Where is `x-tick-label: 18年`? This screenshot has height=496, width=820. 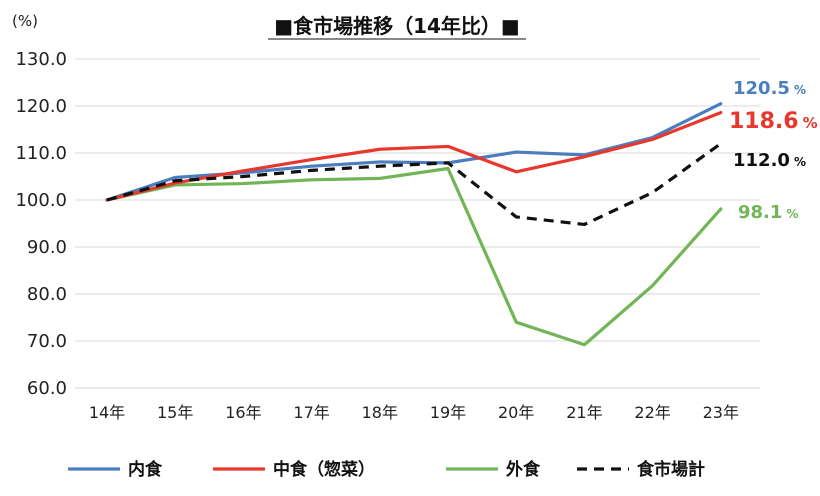 x-tick-label: 18年 is located at coordinates (380, 412).